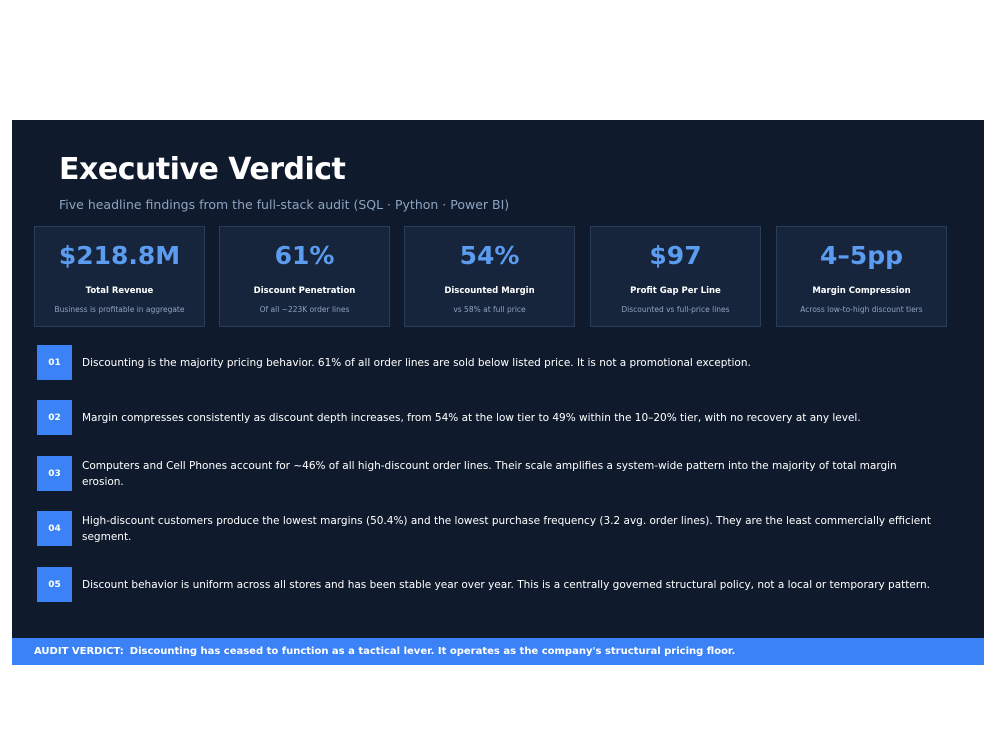 The height and width of the screenshot is (750, 1000). Describe the element at coordinates (304, 309) in the screenshot. I see `metric-note: Of all ~223K order lines` at that location.